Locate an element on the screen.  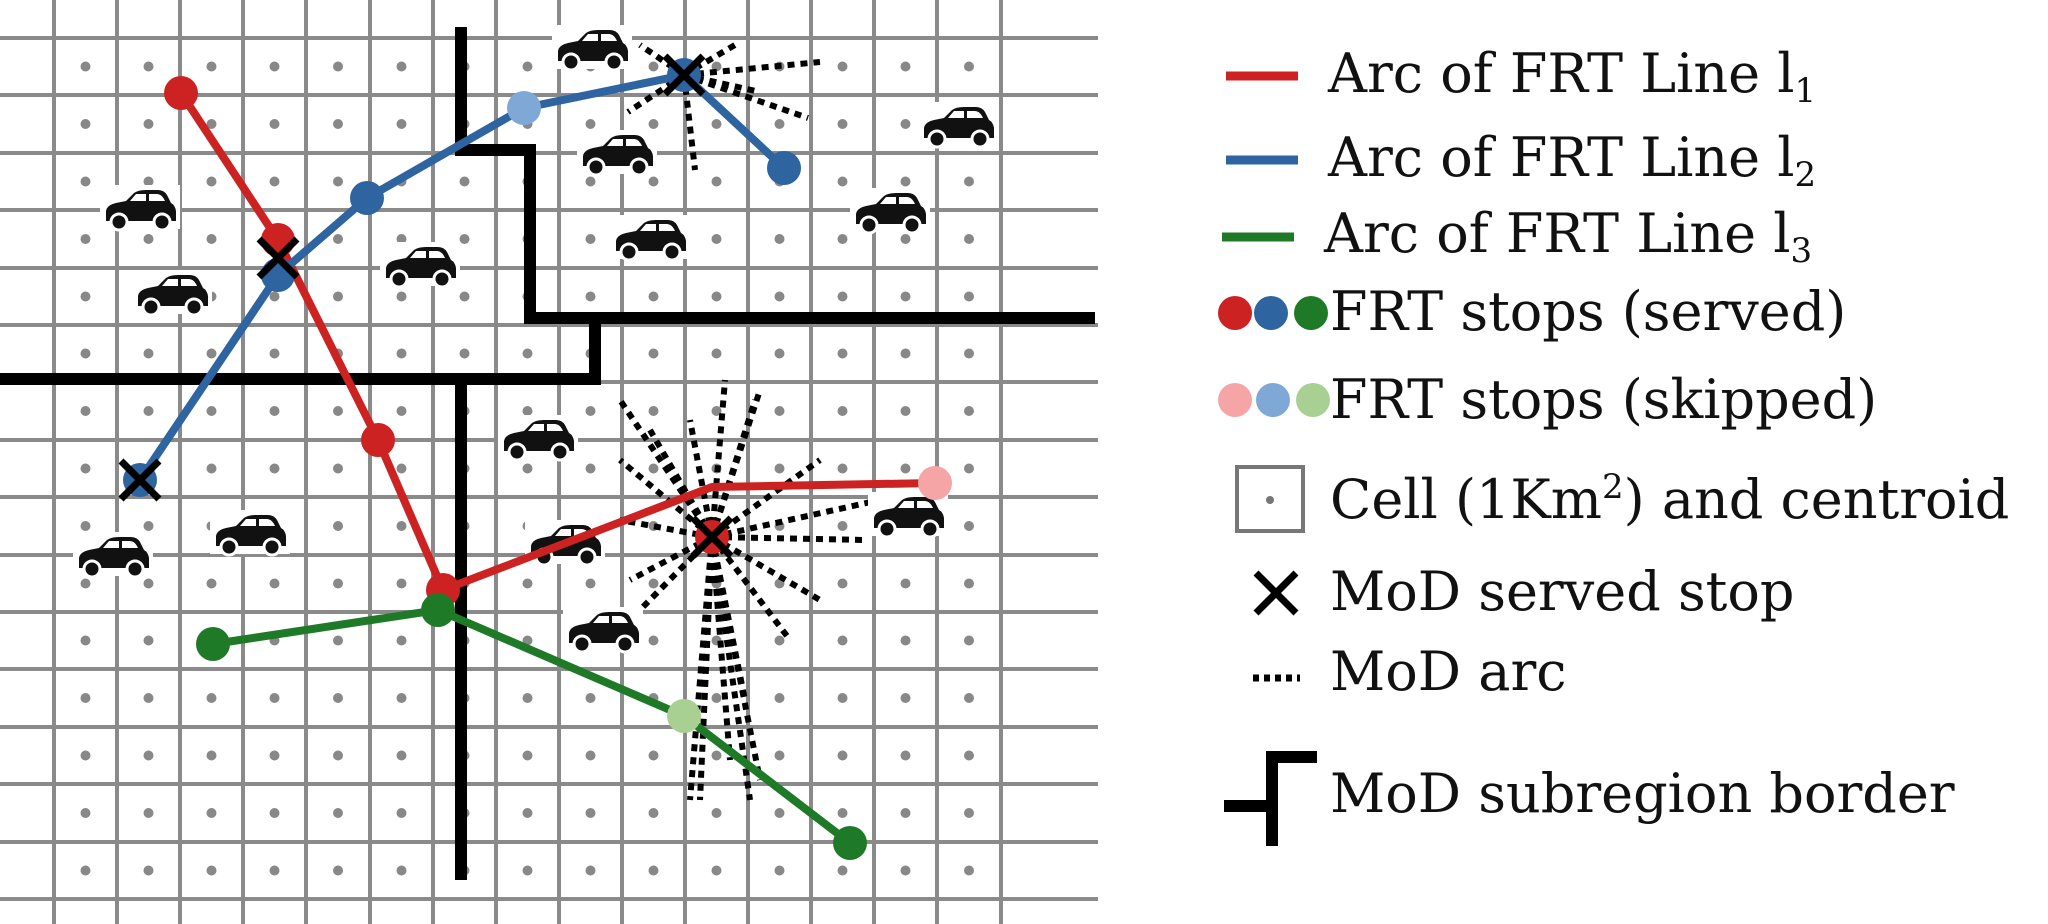
legend-label-line3: Arc of FRT Line l3 is located at coordinates (1567, 236).